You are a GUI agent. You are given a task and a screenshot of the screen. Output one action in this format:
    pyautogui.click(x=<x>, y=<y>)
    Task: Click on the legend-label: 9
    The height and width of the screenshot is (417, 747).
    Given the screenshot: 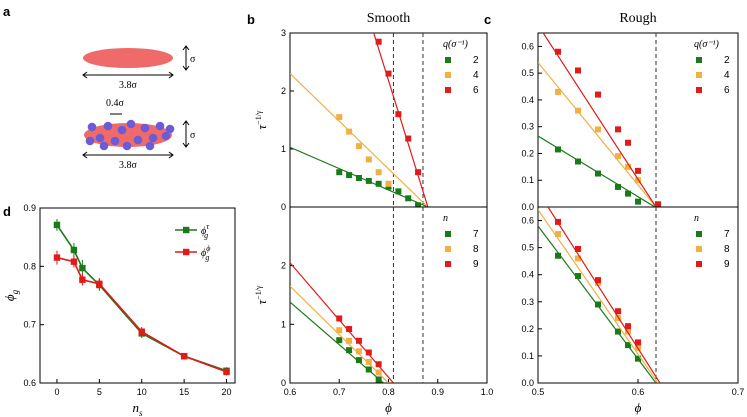 What is the action you would take?
    pyautogui.click(x=727, y=264)
    